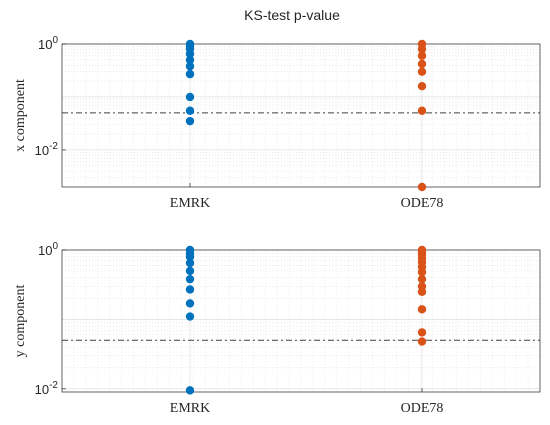 This screenshot has height=425, width=550. I want to click on y-axis-label: y component, so click(20, 321).